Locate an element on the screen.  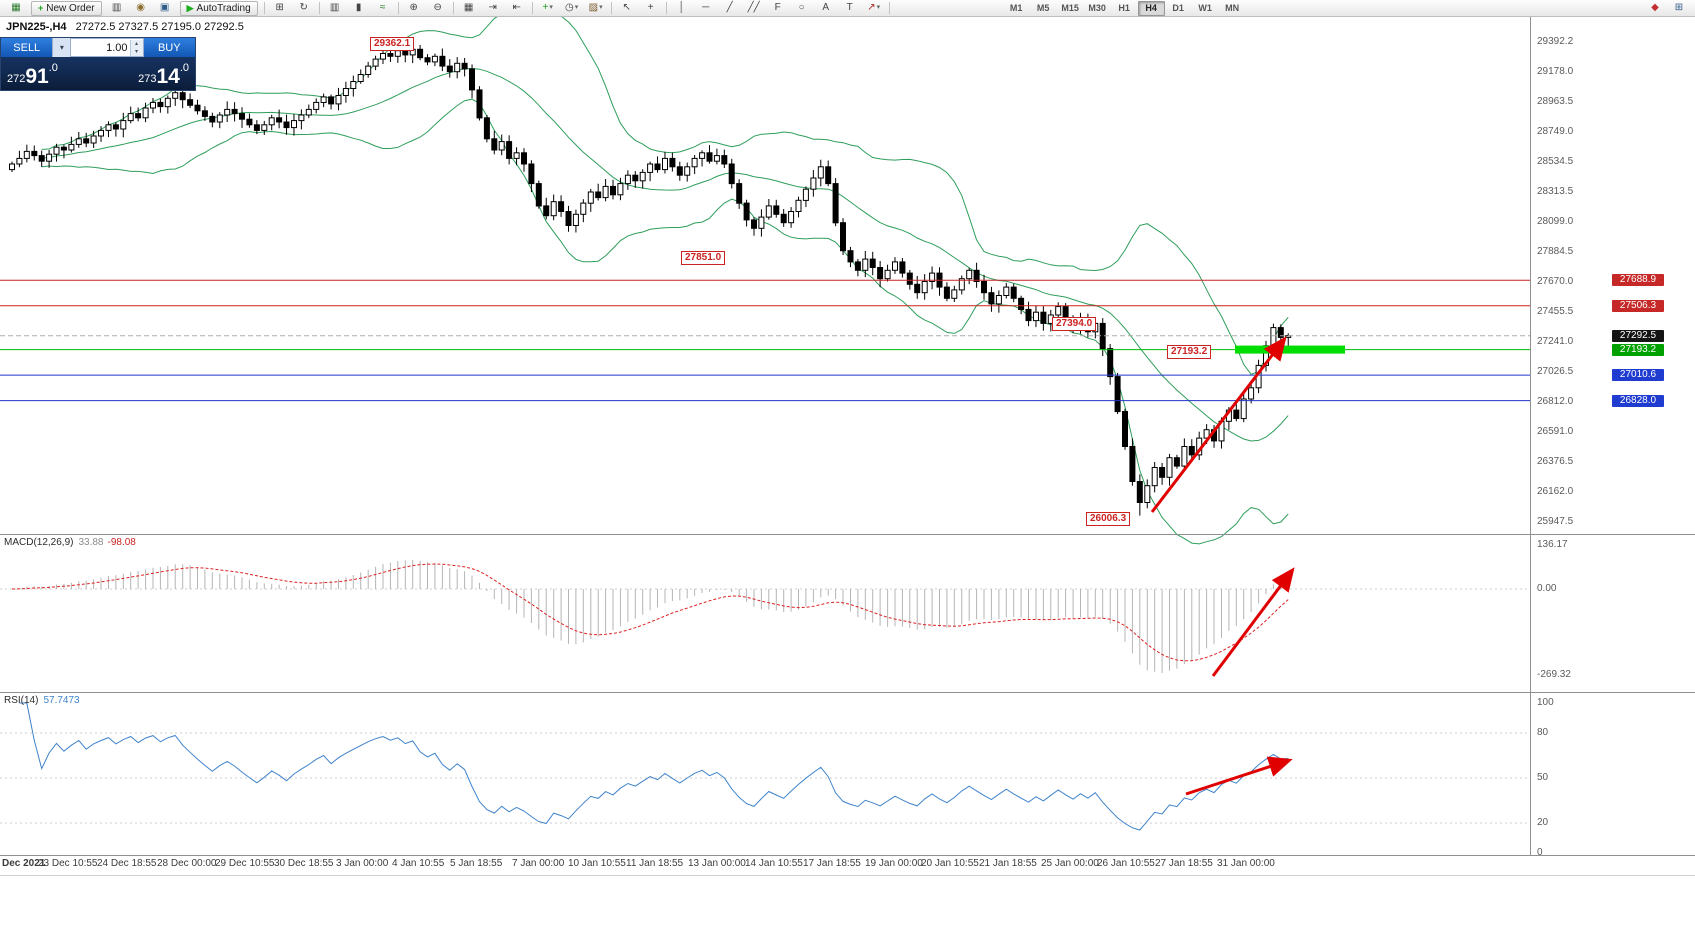
new-window-icon: ⊞ is located at coordinates (280, 8).